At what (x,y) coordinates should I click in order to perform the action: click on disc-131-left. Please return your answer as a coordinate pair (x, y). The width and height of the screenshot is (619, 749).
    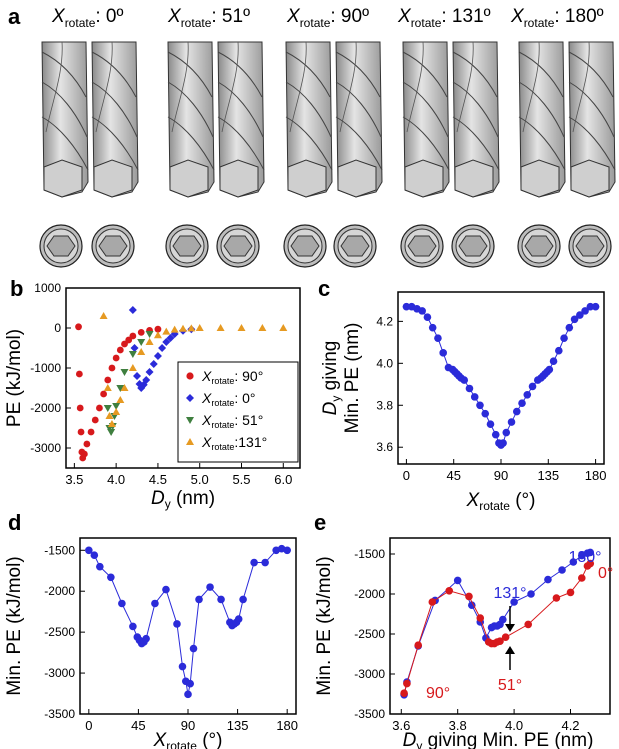
    Looking at the image, I should click on (422, 246).